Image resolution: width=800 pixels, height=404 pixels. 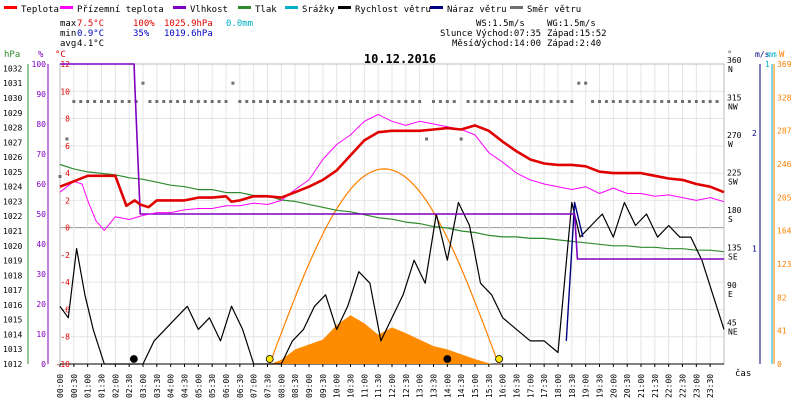 What do you see at coordinates (60, 55) in the screenshot?
I see `unit-temp: °C` at bounding box center [60, 55].